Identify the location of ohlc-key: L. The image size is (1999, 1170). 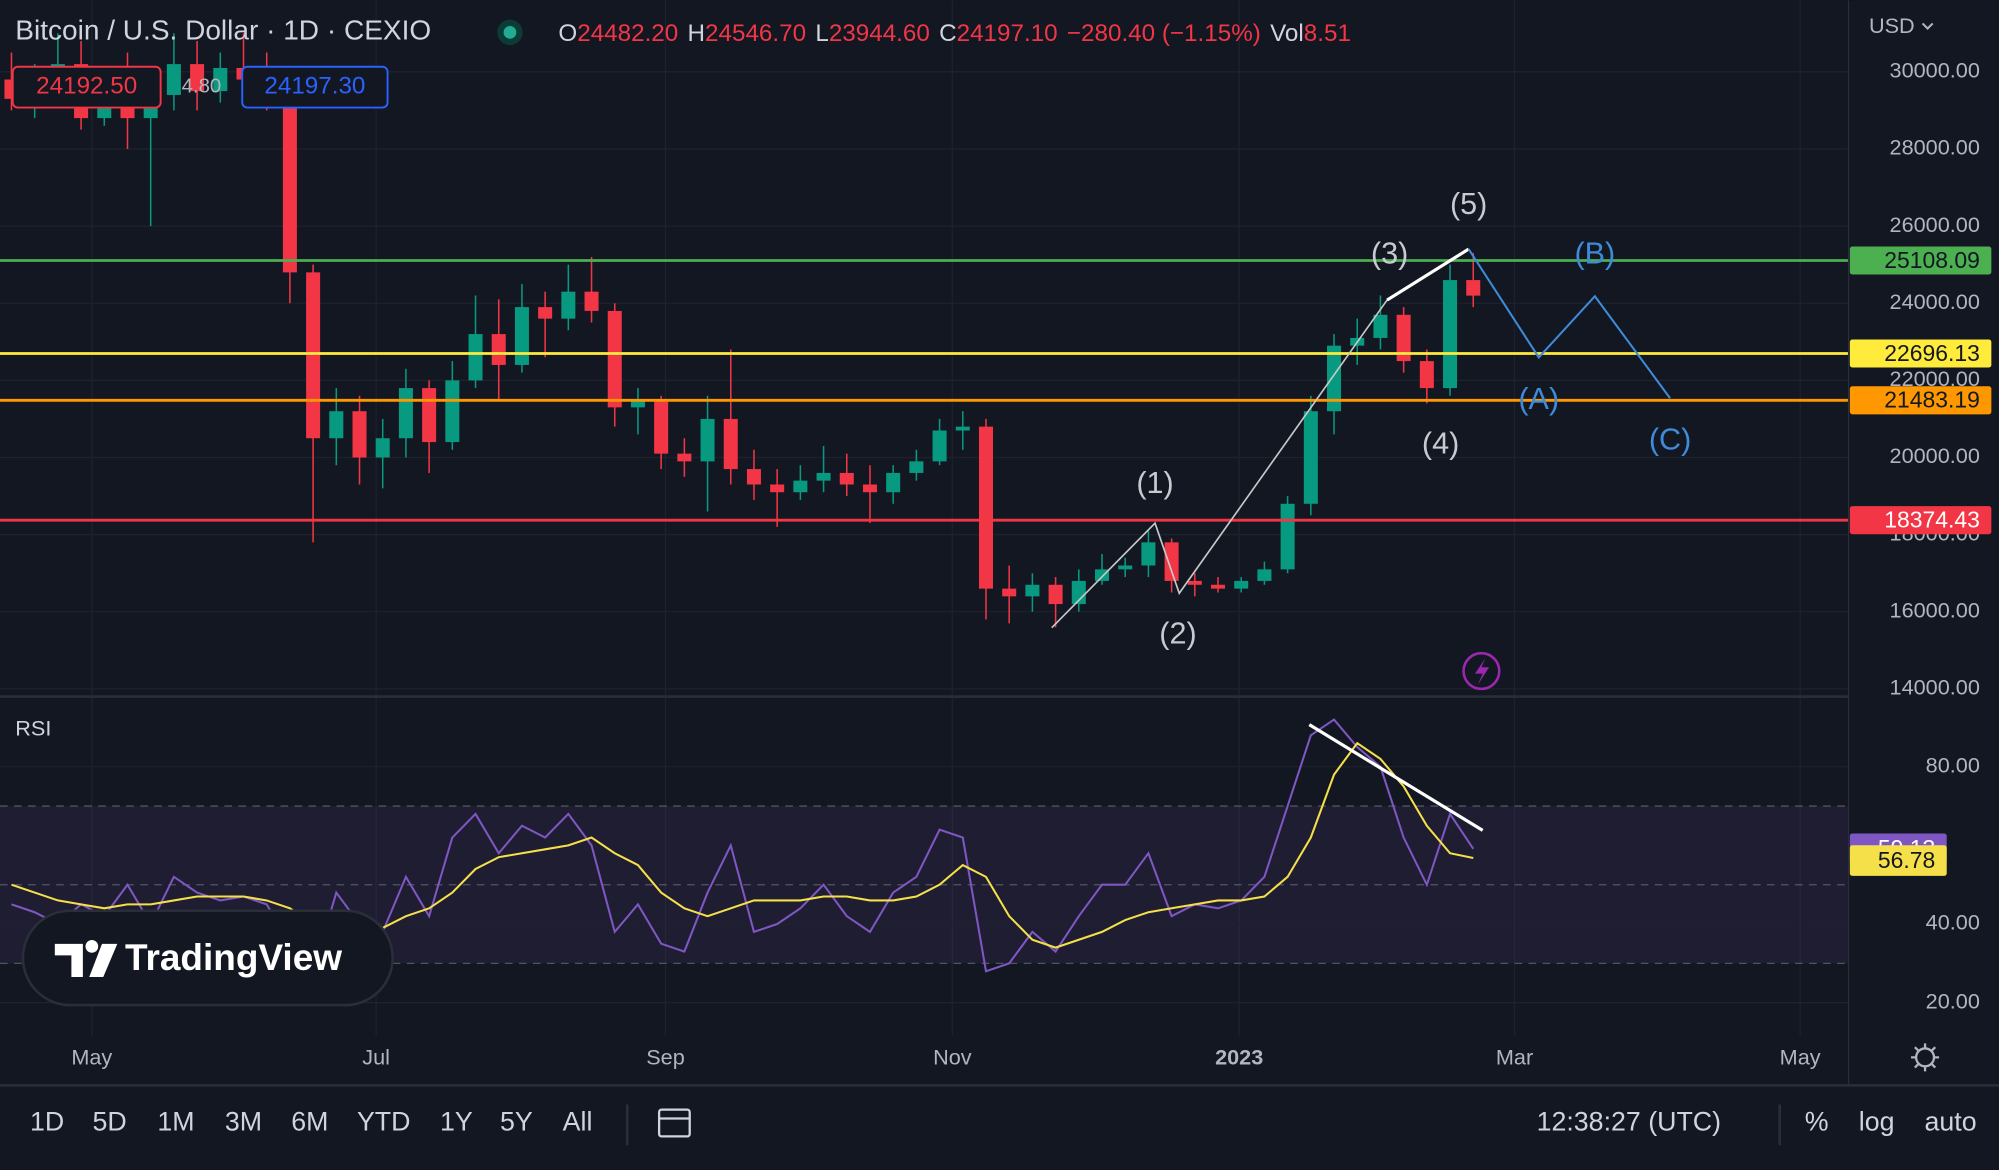
(821, 33).